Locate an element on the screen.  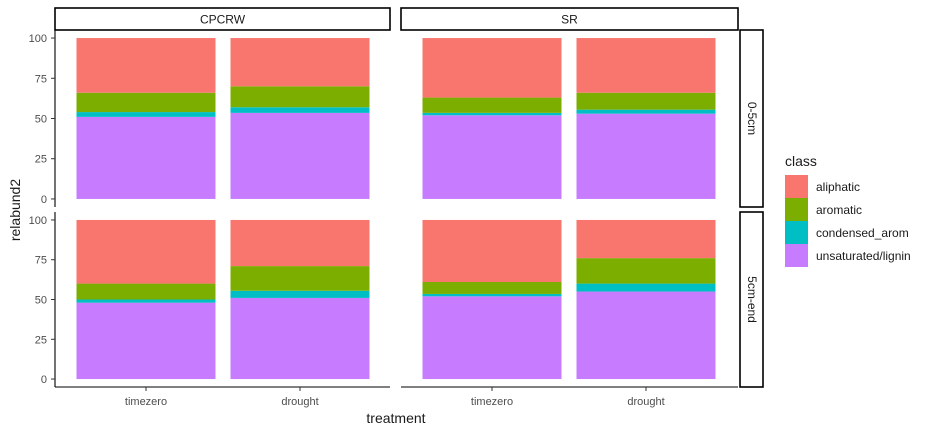
bar-segment-cpcrw-05cm-drought-unsaturated-lignin is located at coordinates (300, 155).